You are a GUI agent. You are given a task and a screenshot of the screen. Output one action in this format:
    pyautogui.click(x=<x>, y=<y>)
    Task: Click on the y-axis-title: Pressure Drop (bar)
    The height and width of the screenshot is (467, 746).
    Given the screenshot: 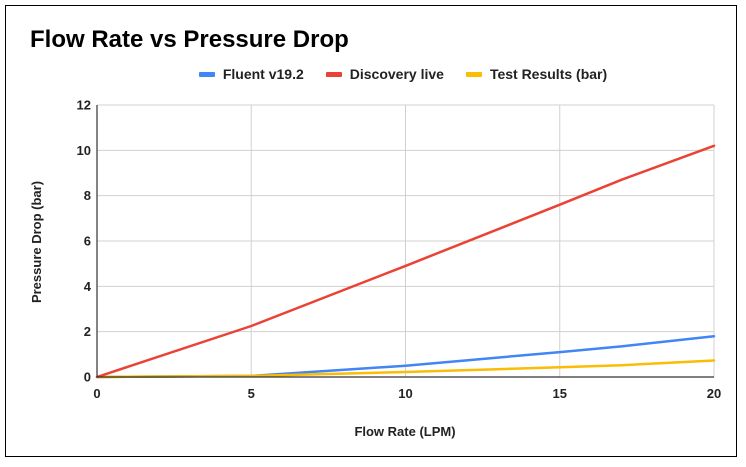 What is the action you would take?
    pyautogui.click(x=36, y=242)
    